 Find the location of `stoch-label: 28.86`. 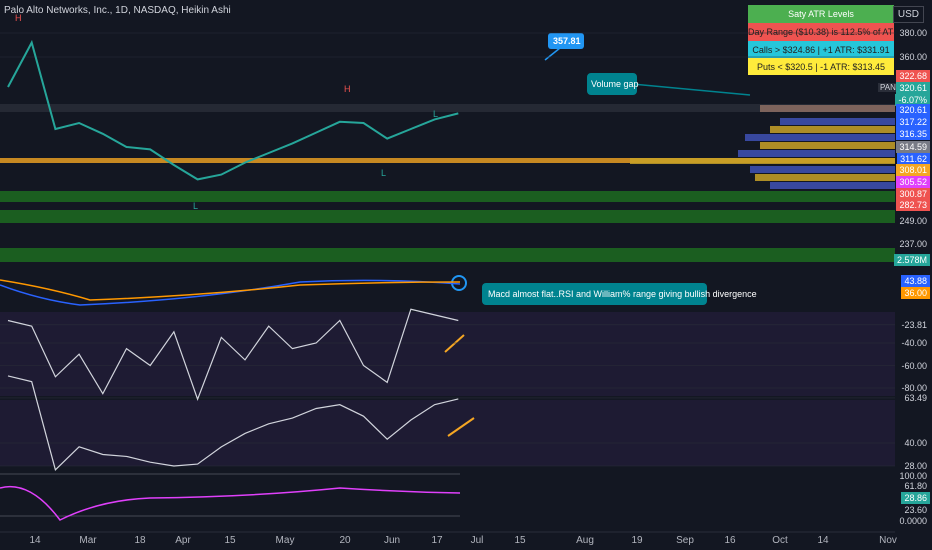

stoch-label: 28.86 is located at coordinates (915, 498).